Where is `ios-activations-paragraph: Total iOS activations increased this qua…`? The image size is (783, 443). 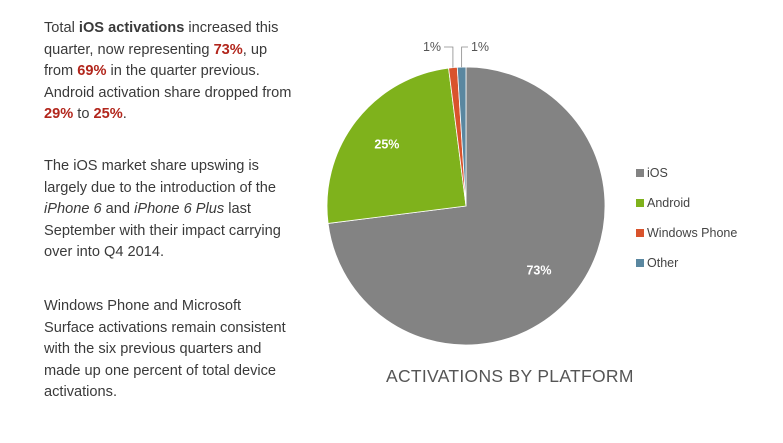 ios-activations-paragraph: Total iOS activations increased this qua… is located at coordinates (169, 72).